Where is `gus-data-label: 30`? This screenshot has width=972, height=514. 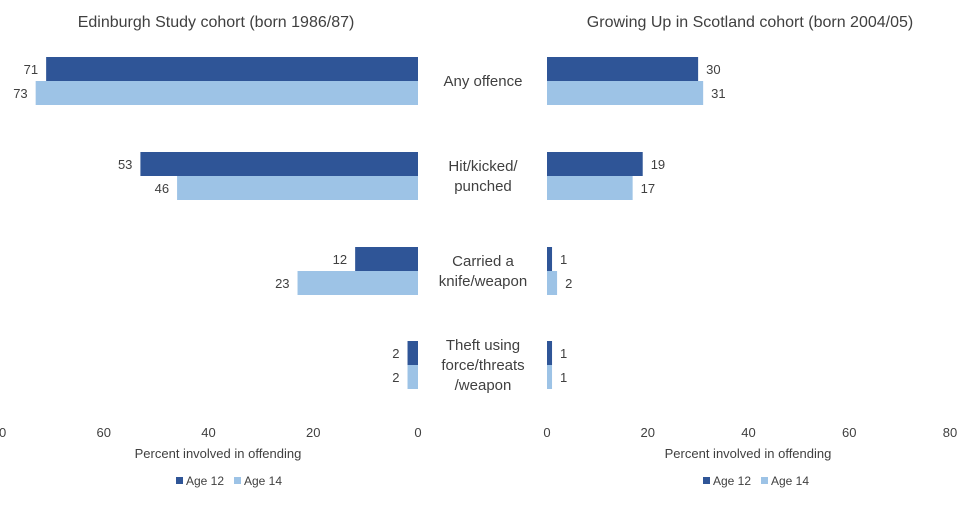 gus-data-label: 30 is located at coordinates (713, 69).